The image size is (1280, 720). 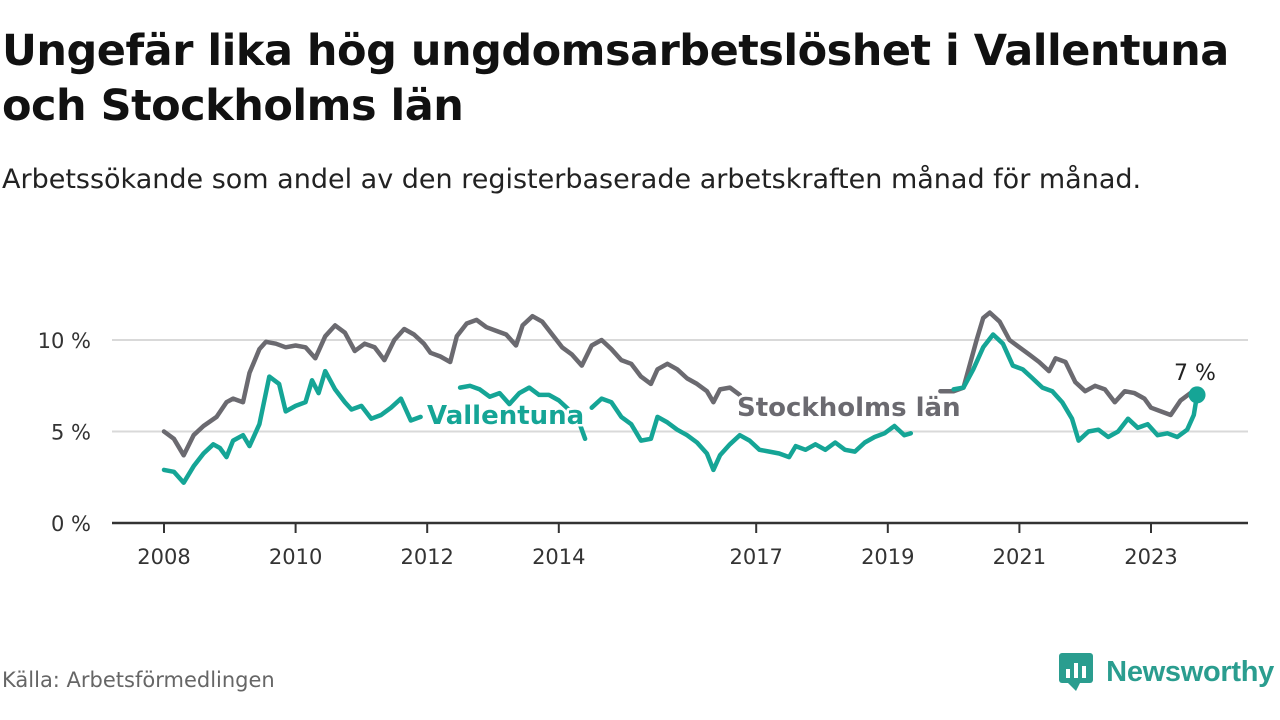 What do you see at coordinates (558, 557) in the screenshot?
I see `x-tick-label: 2014` at bounding box center [558, 557].